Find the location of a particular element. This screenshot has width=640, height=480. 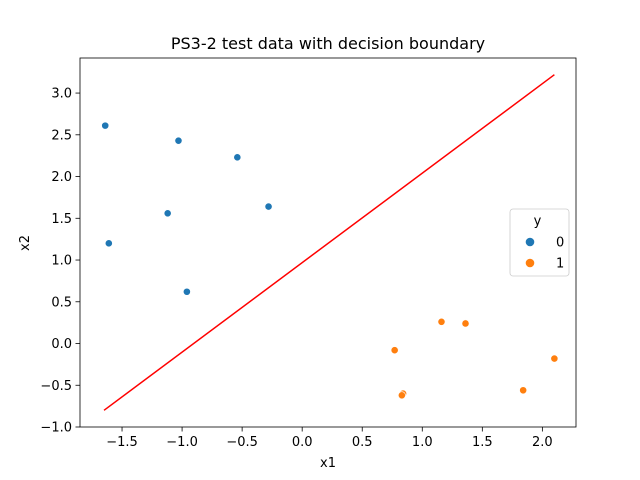

legend-box is located at coordinates (539, 242).